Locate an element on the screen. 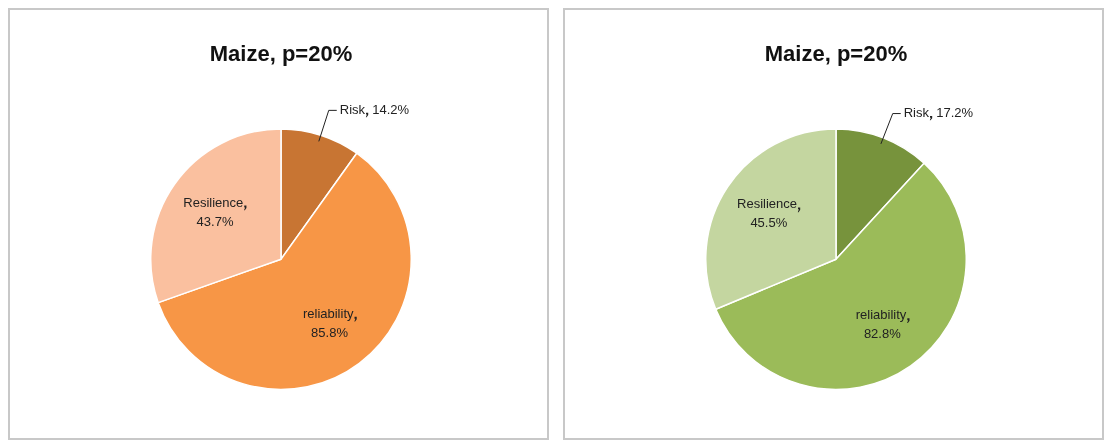  data-label: 17.2% is located at coordinates (955, 113).